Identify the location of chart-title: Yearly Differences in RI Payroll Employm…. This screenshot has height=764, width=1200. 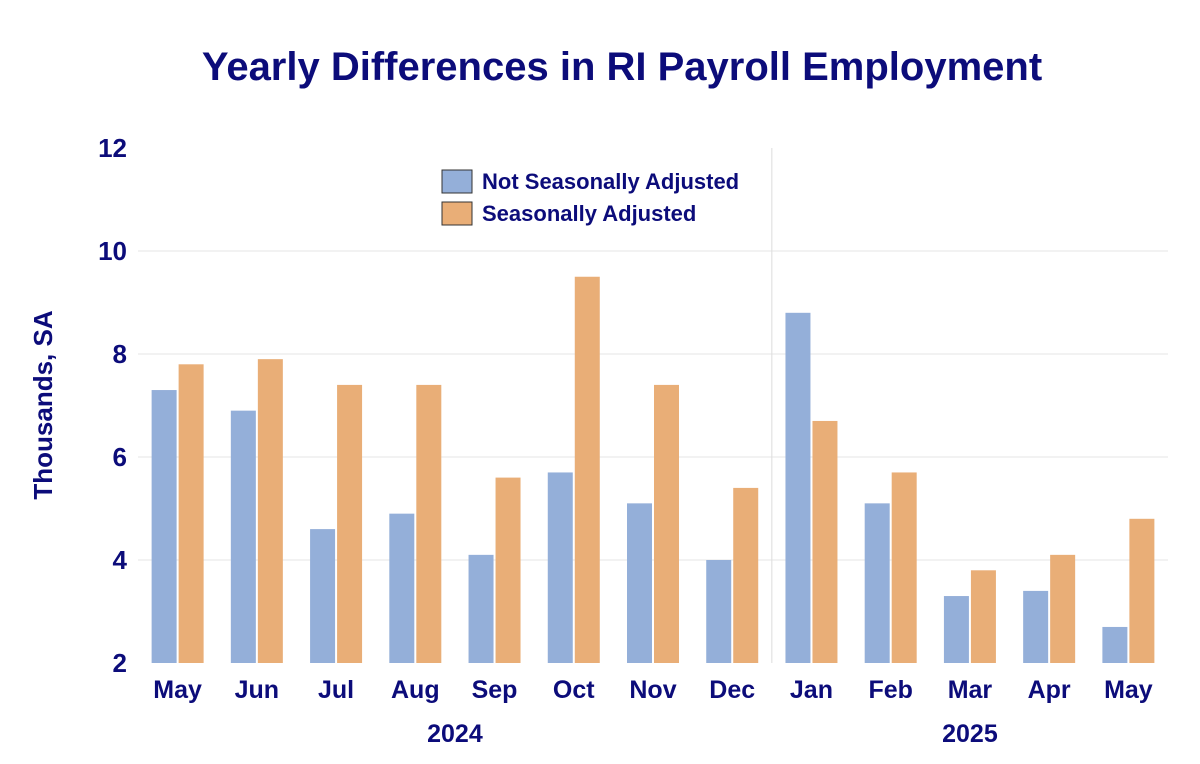
(622, 67).